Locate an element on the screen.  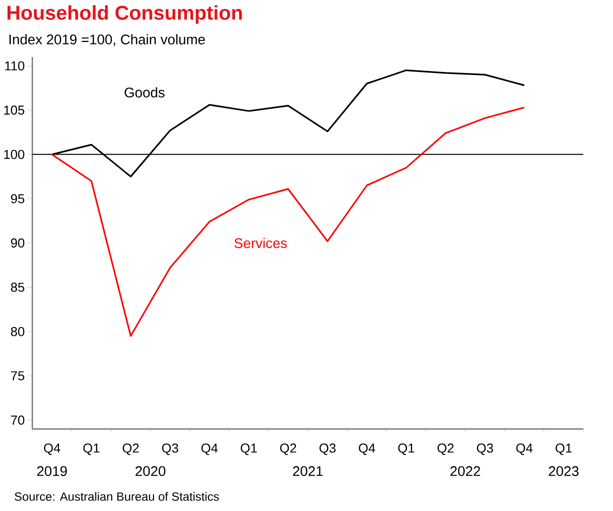
y-tick-label: 80 is located at coordinates (17, 331).